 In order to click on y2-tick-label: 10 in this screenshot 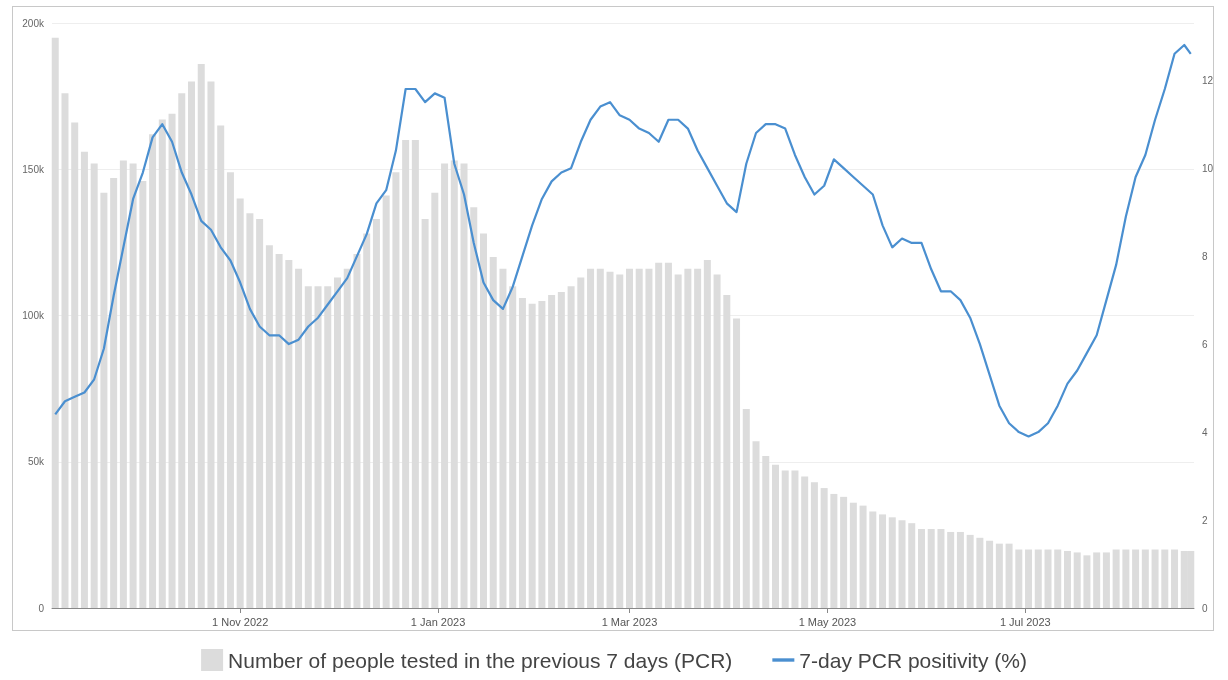, I will do `click(1208, 168)`.